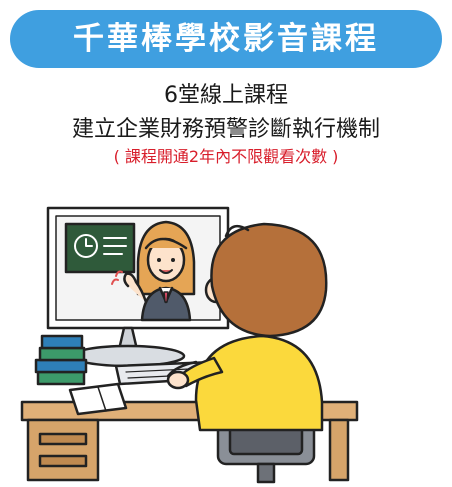 This screenshot has width=452, height=487. I want to click on course-subject-text: 建立企業財務預警診斷執行機制, so click(225, 129).